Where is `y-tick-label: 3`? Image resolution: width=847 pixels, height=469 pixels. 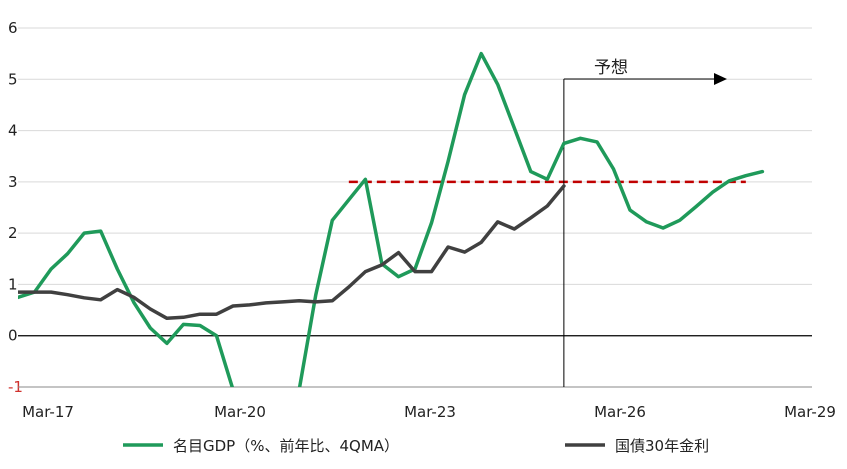
y-tick-label: 3 is located at coordinates (13, 182).